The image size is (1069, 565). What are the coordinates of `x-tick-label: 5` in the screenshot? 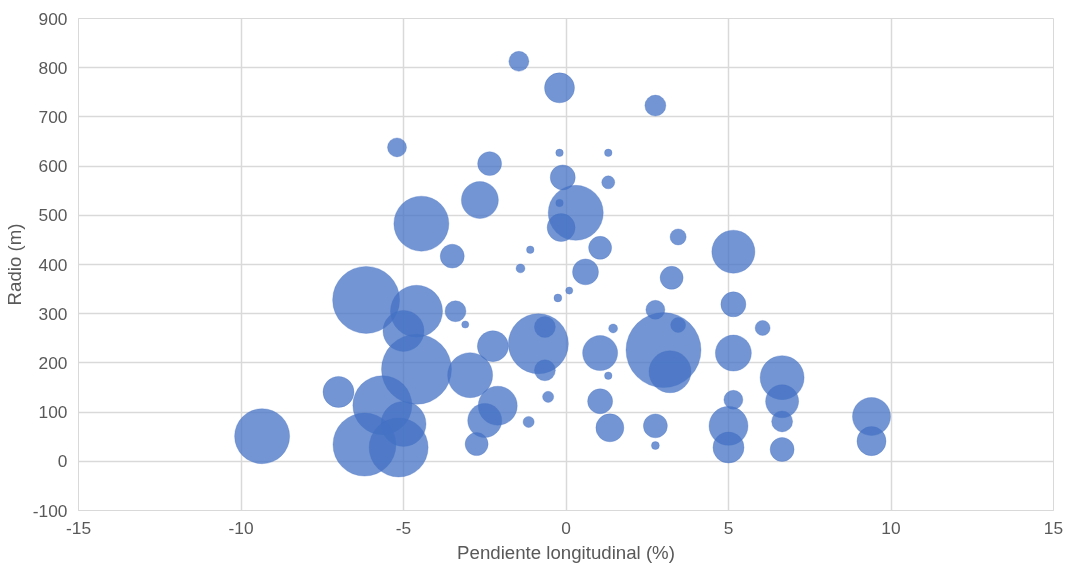 It's located at (728, 527).